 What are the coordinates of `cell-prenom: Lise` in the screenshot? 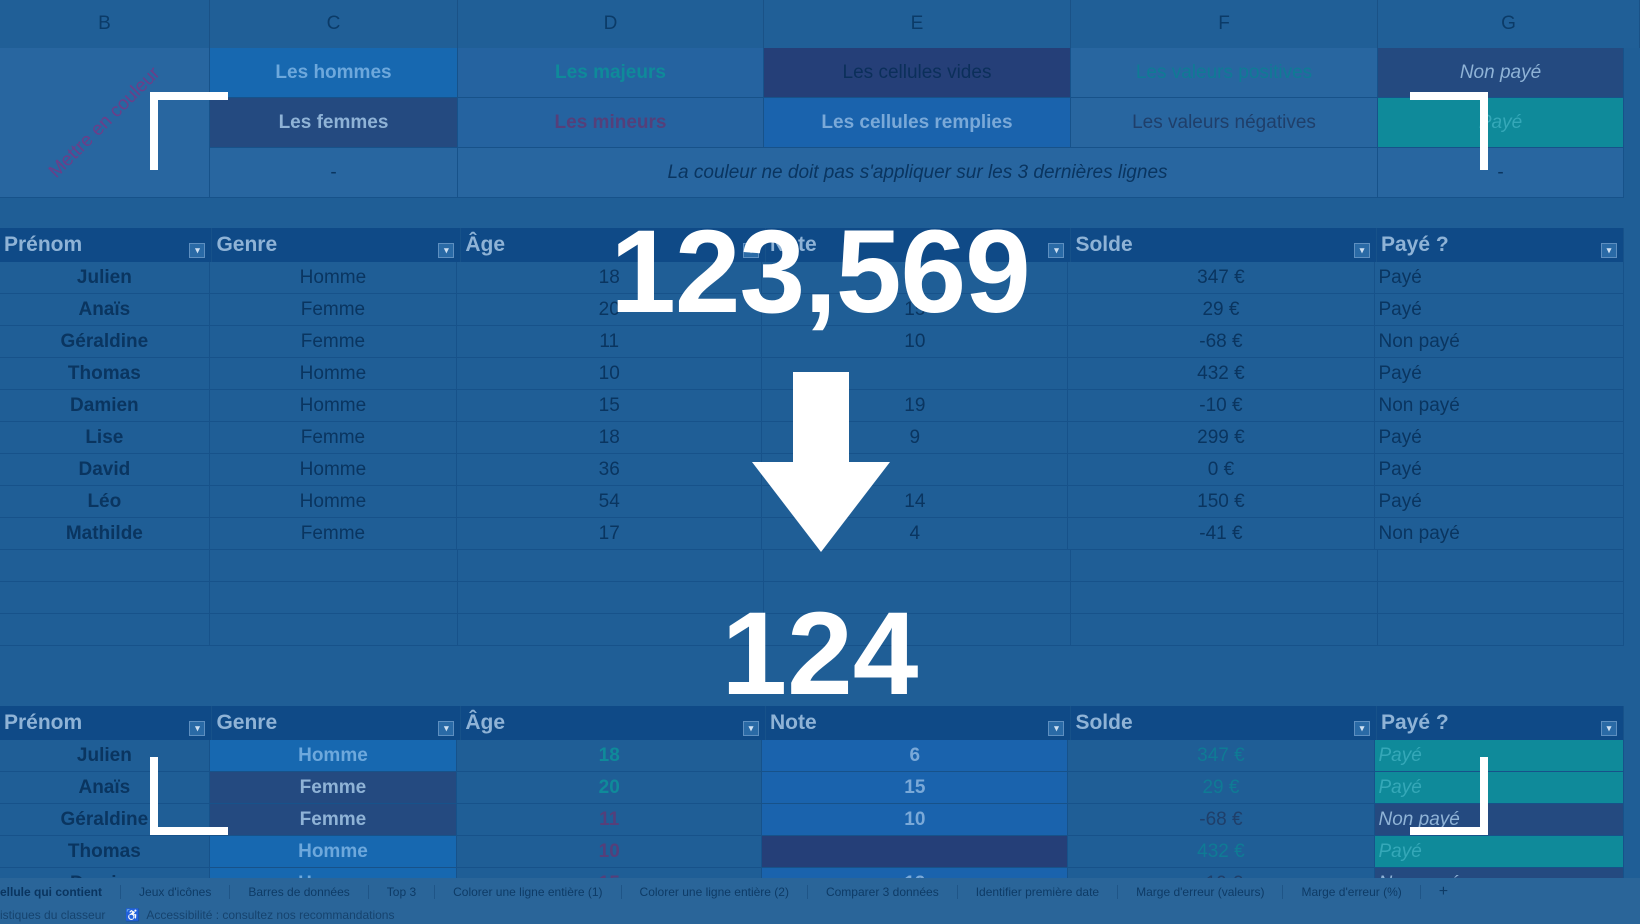 It's located at (105, 438).